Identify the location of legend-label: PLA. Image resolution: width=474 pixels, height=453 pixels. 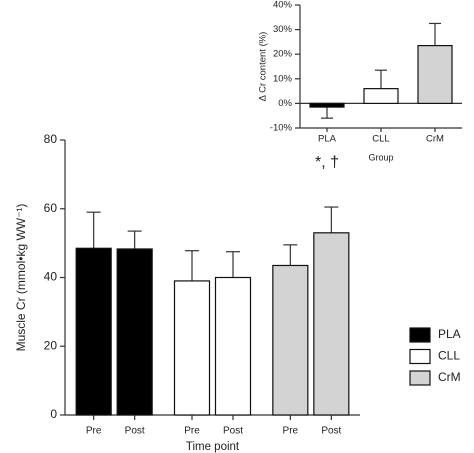
(449, 334).